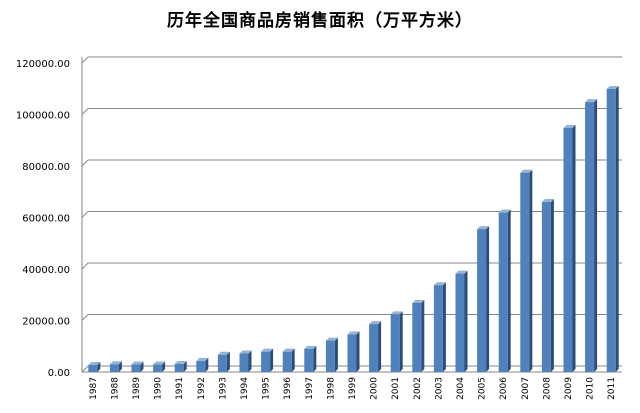 The image size is (640, 413). What do you see at coordinates (310, 388) in the screenshot?
I see `x-tick-label: 1997` at bounding box center [310, 388].